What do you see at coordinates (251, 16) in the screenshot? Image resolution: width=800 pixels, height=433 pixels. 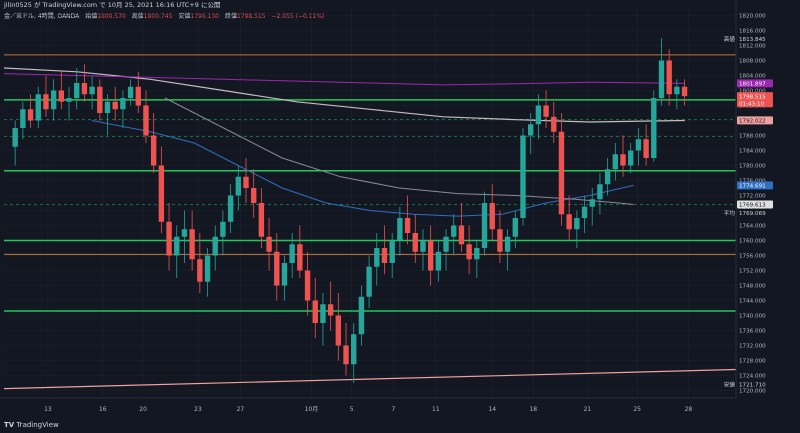 I see `close-value: 1798.515` at bounding box center [251, 16].